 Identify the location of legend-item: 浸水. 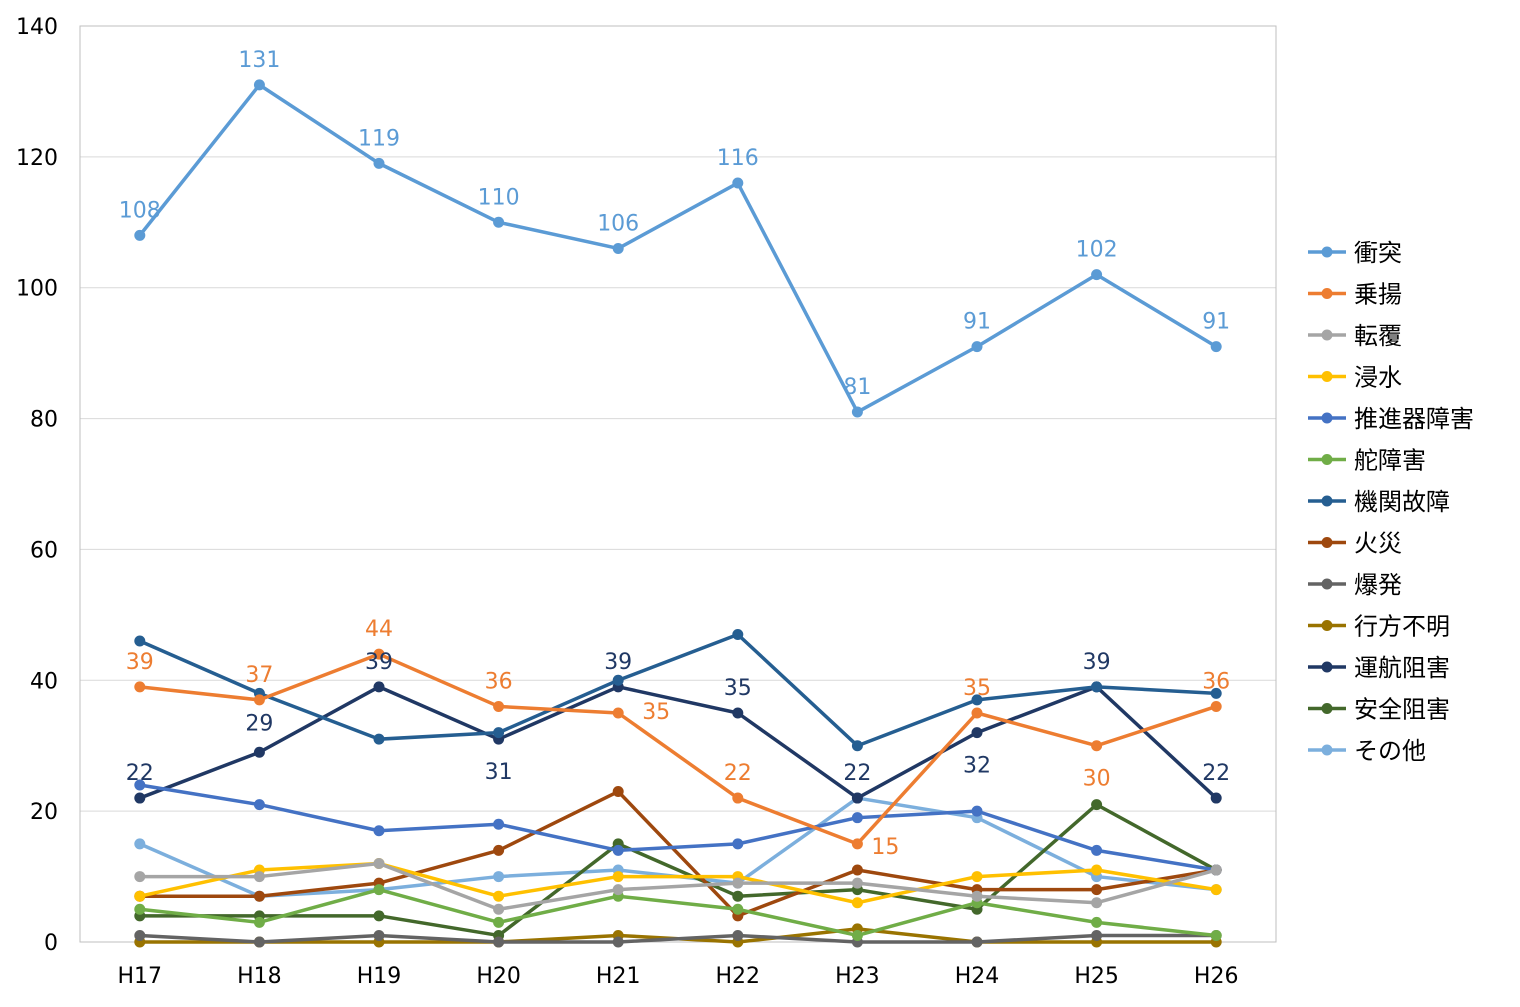
(1355, 378).